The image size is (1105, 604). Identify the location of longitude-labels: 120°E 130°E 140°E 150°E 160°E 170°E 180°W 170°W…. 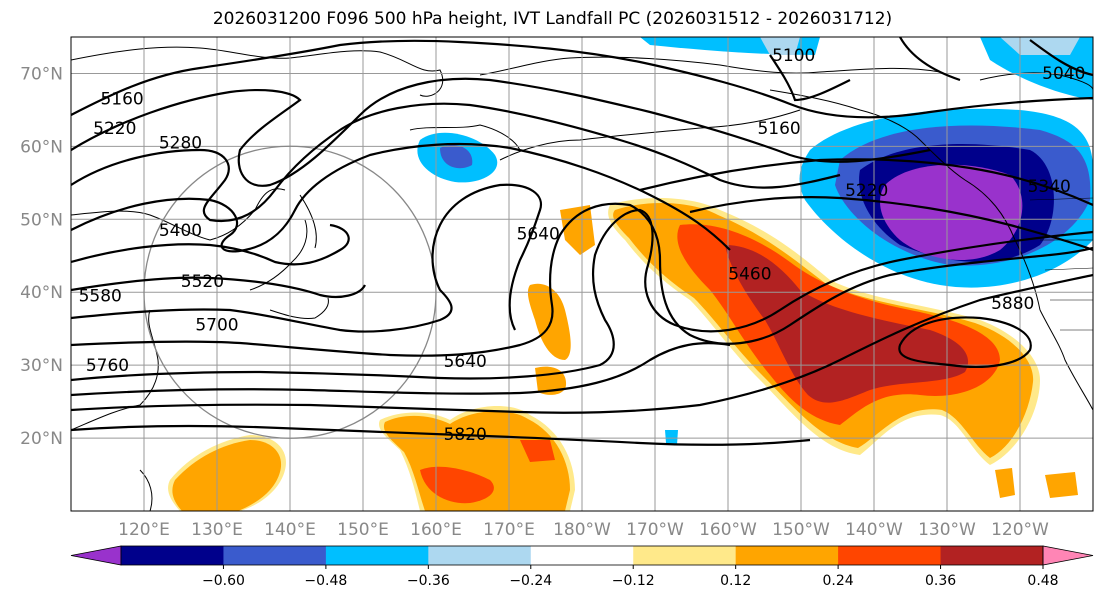
(583, 530).